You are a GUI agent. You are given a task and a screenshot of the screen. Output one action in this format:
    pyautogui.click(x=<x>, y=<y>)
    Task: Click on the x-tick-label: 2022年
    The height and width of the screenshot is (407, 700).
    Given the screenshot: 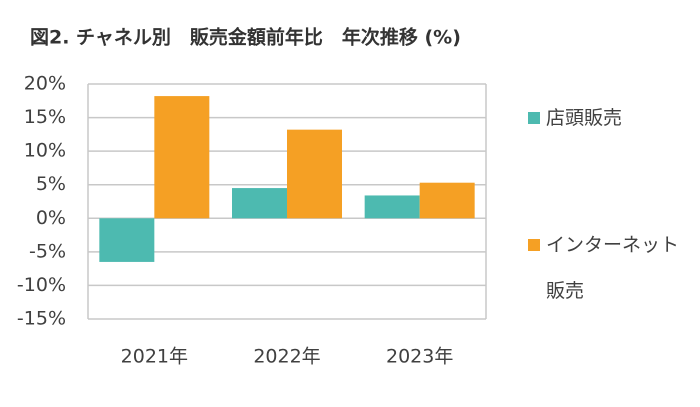 What is the action you would take?
    pyautogui.click(x=286, y=357)
    